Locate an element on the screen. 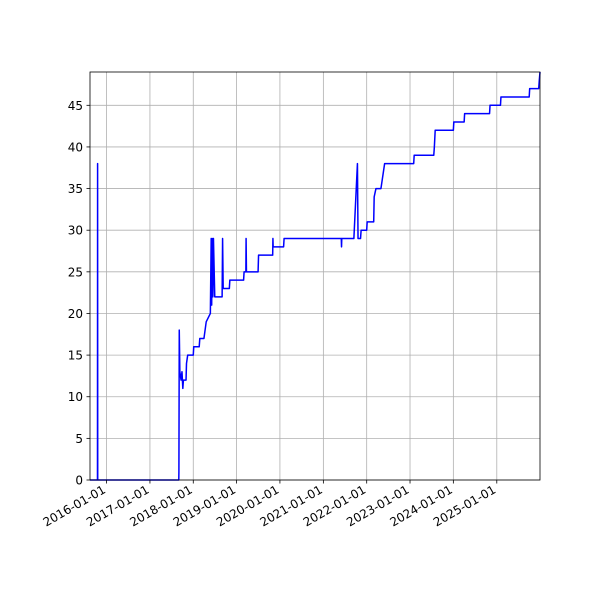 This screenshot has width=600, height=600. y-tick-label: 45 is located at coordinates (75, 106).